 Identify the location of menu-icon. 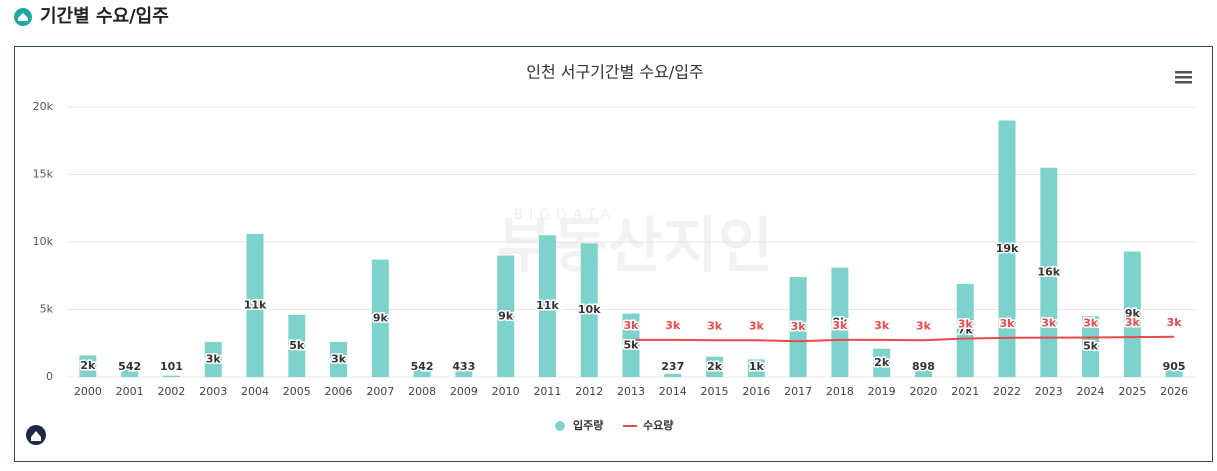
(1183, 77).